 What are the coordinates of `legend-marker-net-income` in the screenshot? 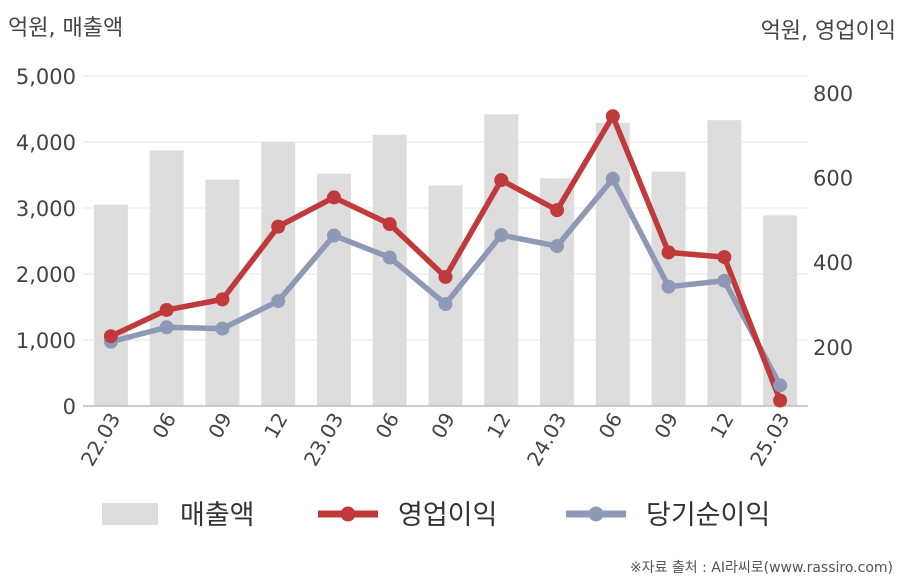 It's located at (596, 514).